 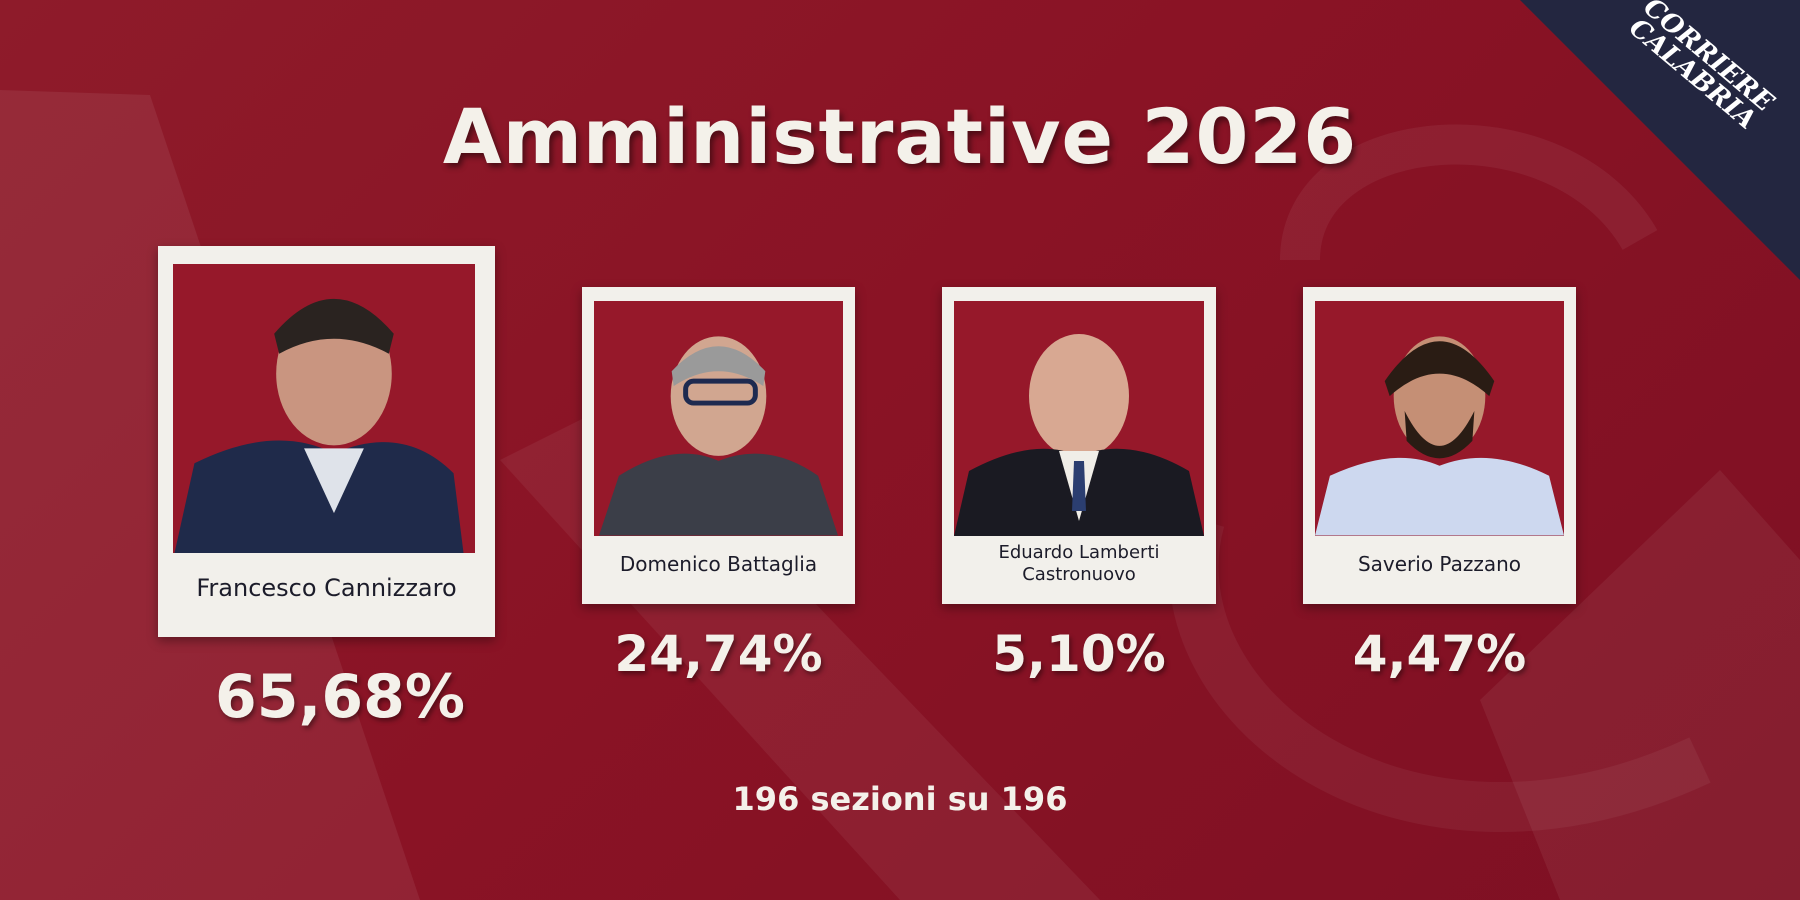 I want to click on candidate-card: Eduardo Lamberti Castronuovo, so click(x=1079, y=445).